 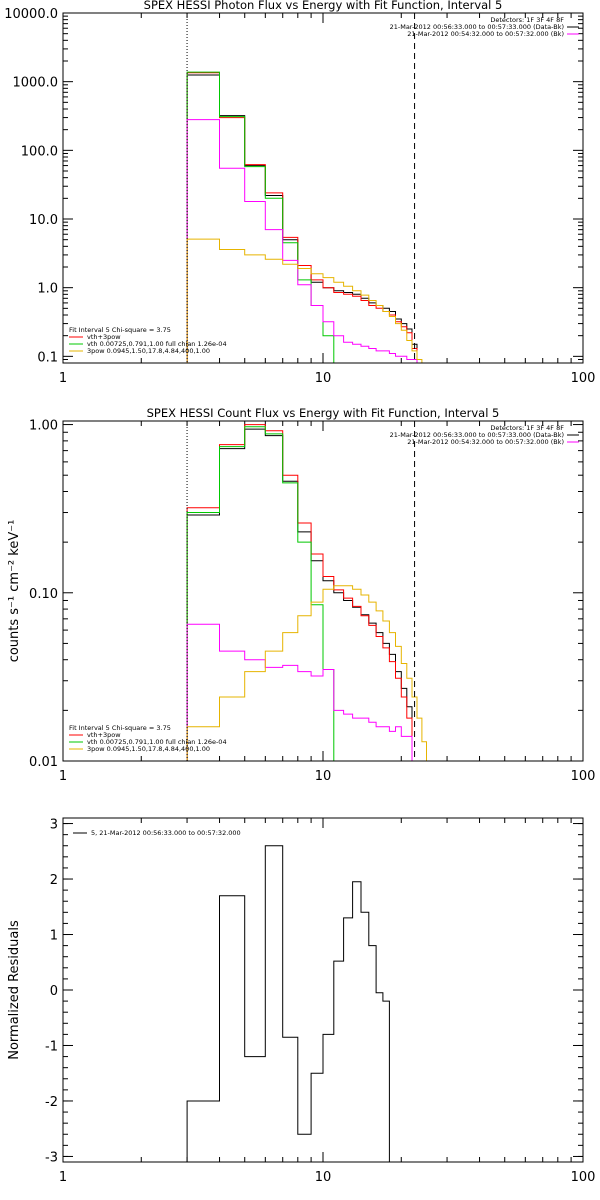 What do you see at coordinates (36, 83) in the screenshot?
I see `y-tick-label: 1000.0` at bounding box center [36, 83].